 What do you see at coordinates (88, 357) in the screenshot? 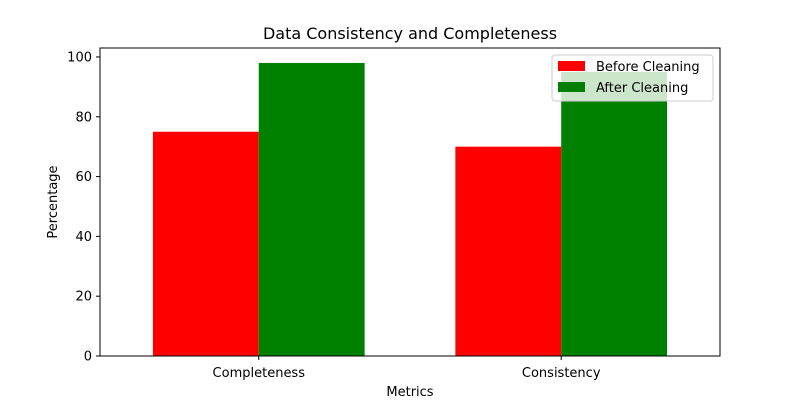
I see `y-tick-label: 0` at bounding box center [88, 357].